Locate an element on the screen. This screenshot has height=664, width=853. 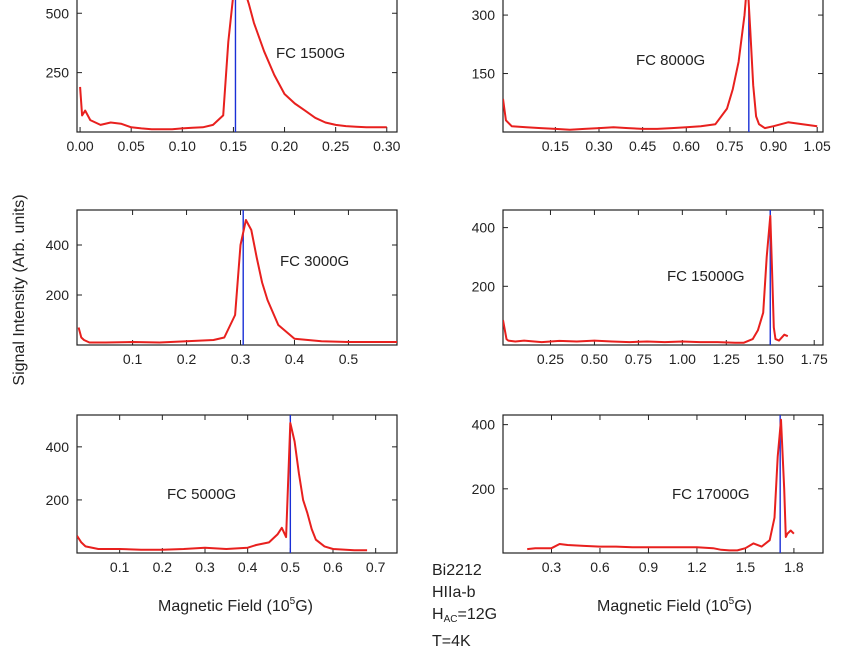
annotation-sample: Bi2212 is located at coordinates (457, 570).